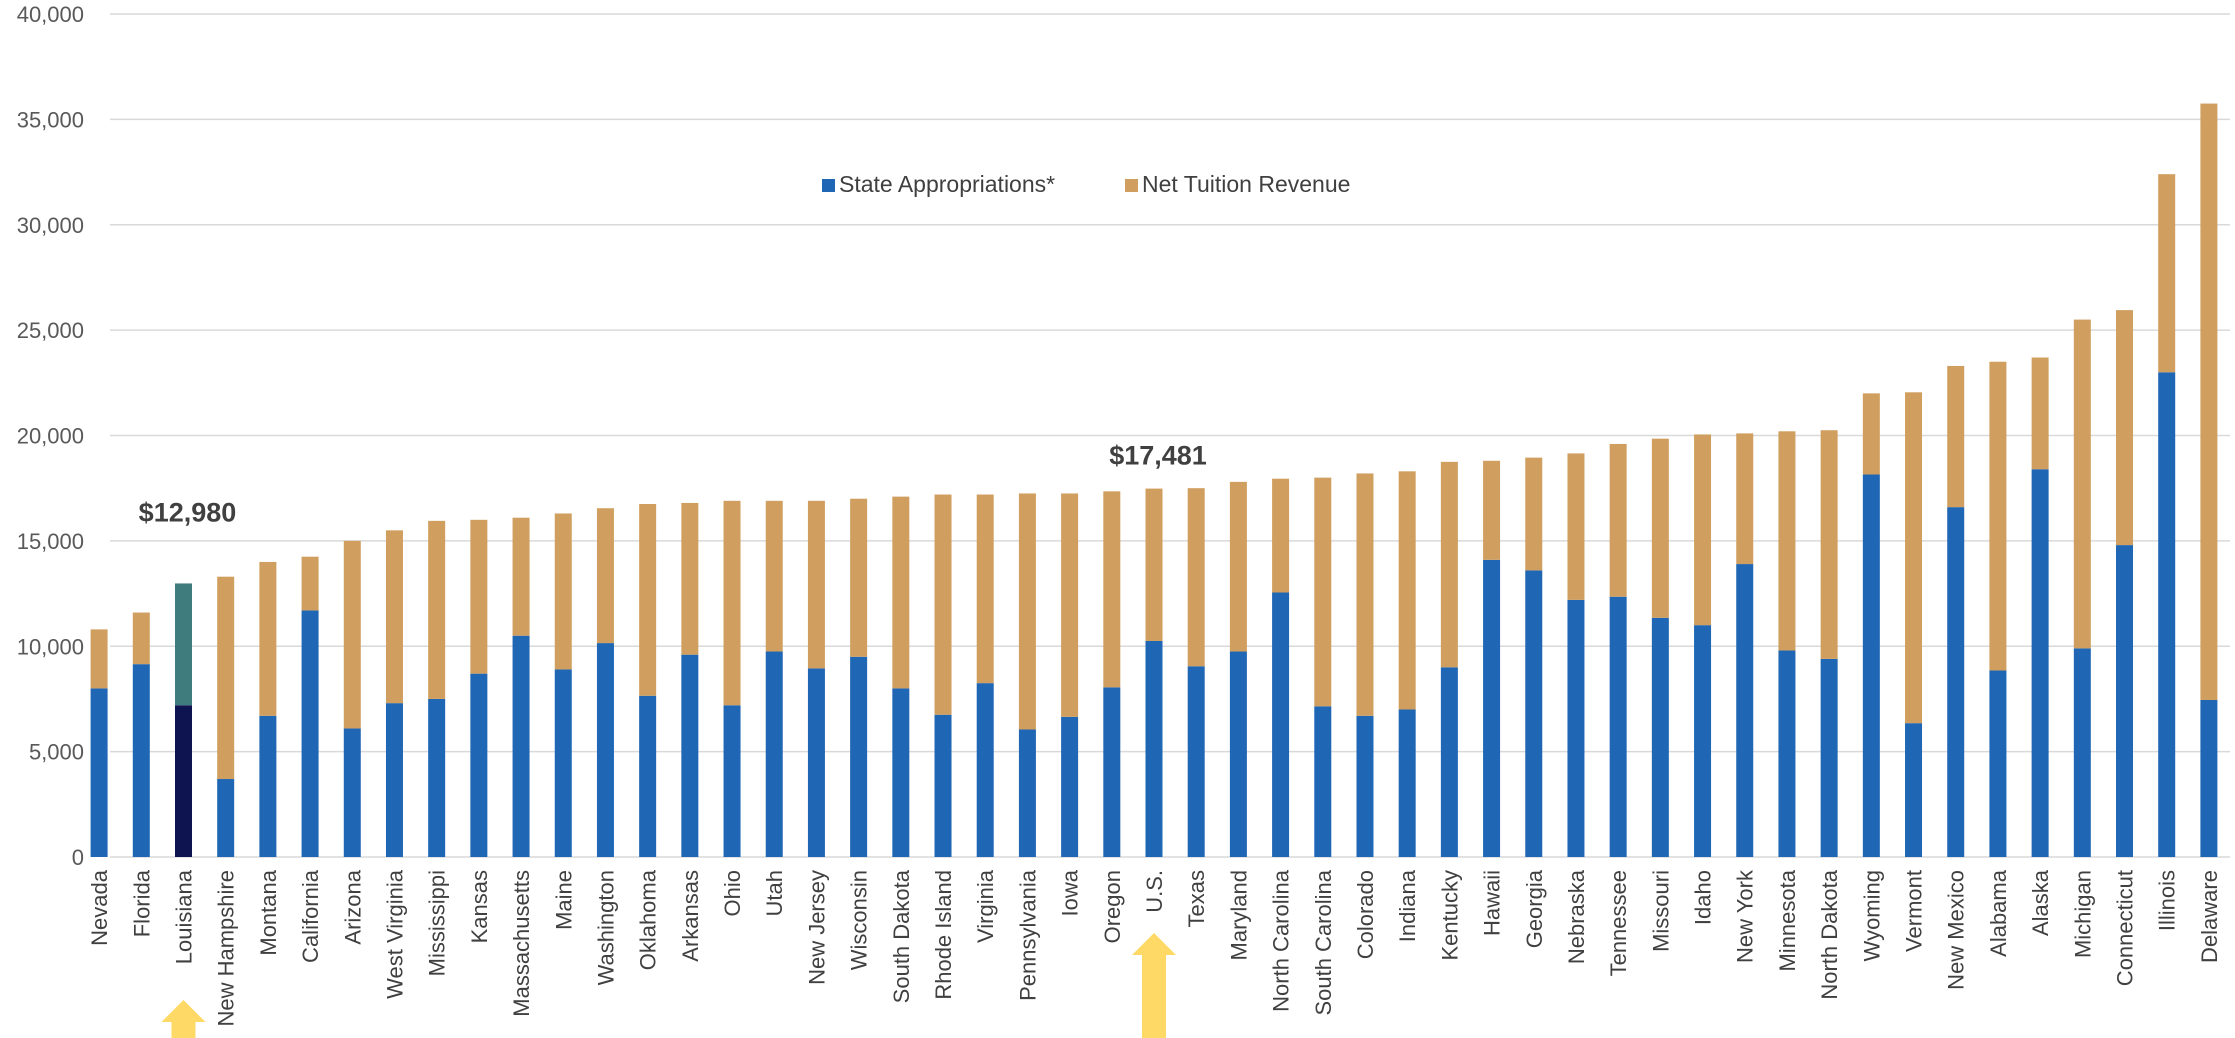  Describe the element at coordinates (563, 763) in the screenshot. I see `bar-state-appropriations-maine` at that location.